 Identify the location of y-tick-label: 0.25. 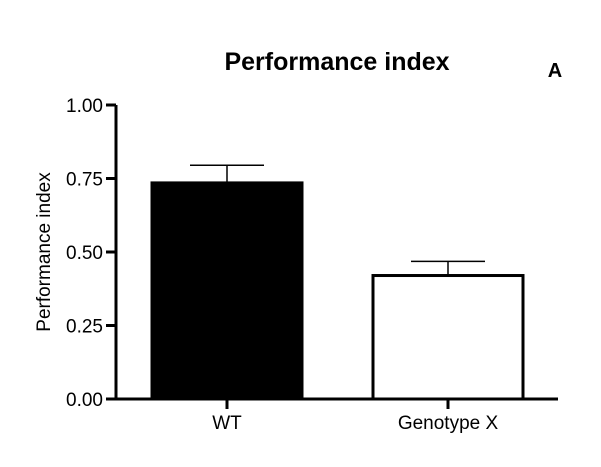
(84, 327).